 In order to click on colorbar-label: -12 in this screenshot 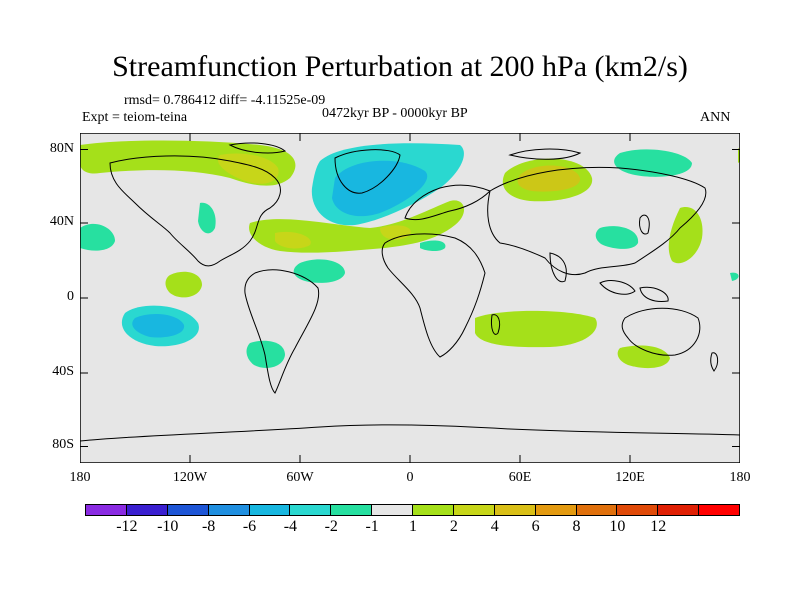, I will do `click(127, 526)`.